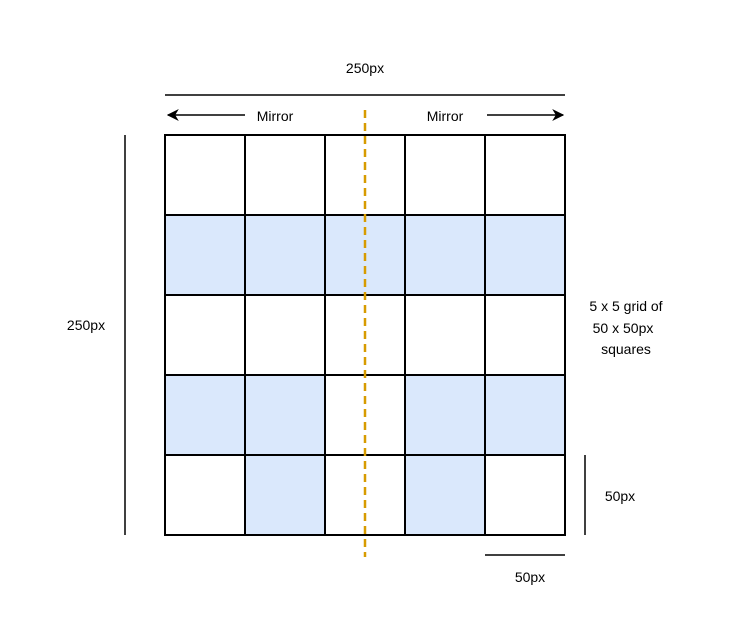 The width and height of the screenshot is (741, 636). I want to click on mirror-left-label: Mirror, so click(275, 116).